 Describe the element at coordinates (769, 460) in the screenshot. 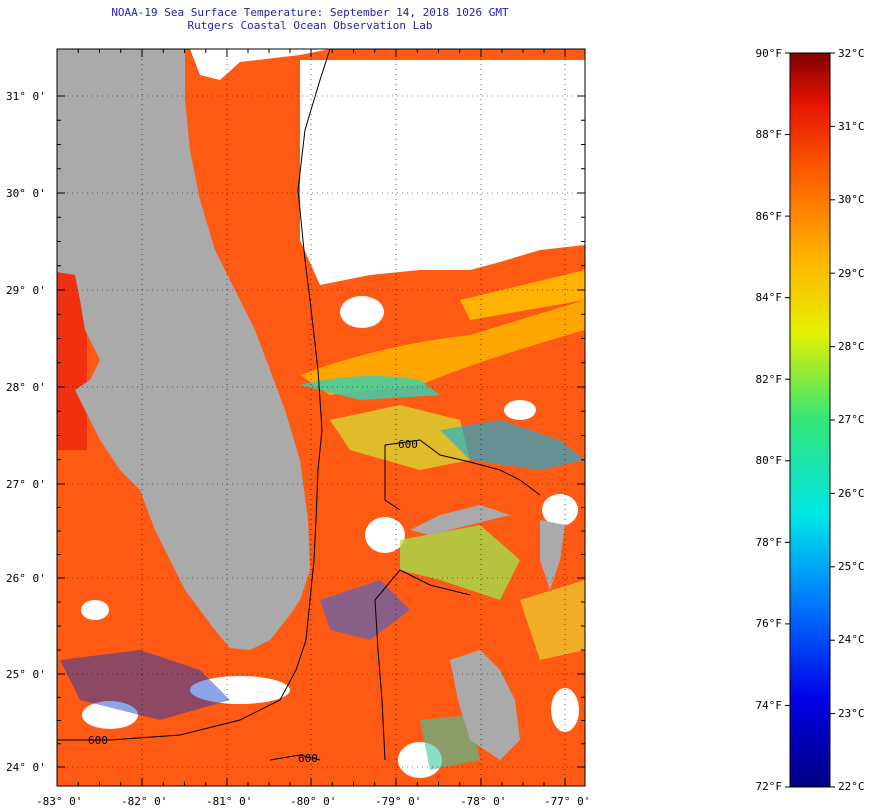

I see `fahrenheit-label: 80°F` at that location.